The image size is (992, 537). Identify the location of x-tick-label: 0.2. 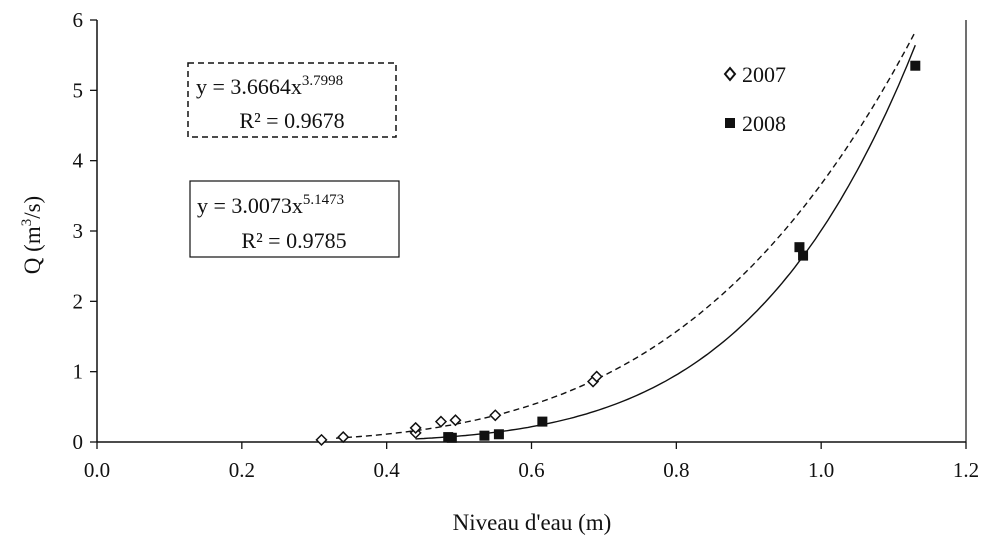
(242, 470).